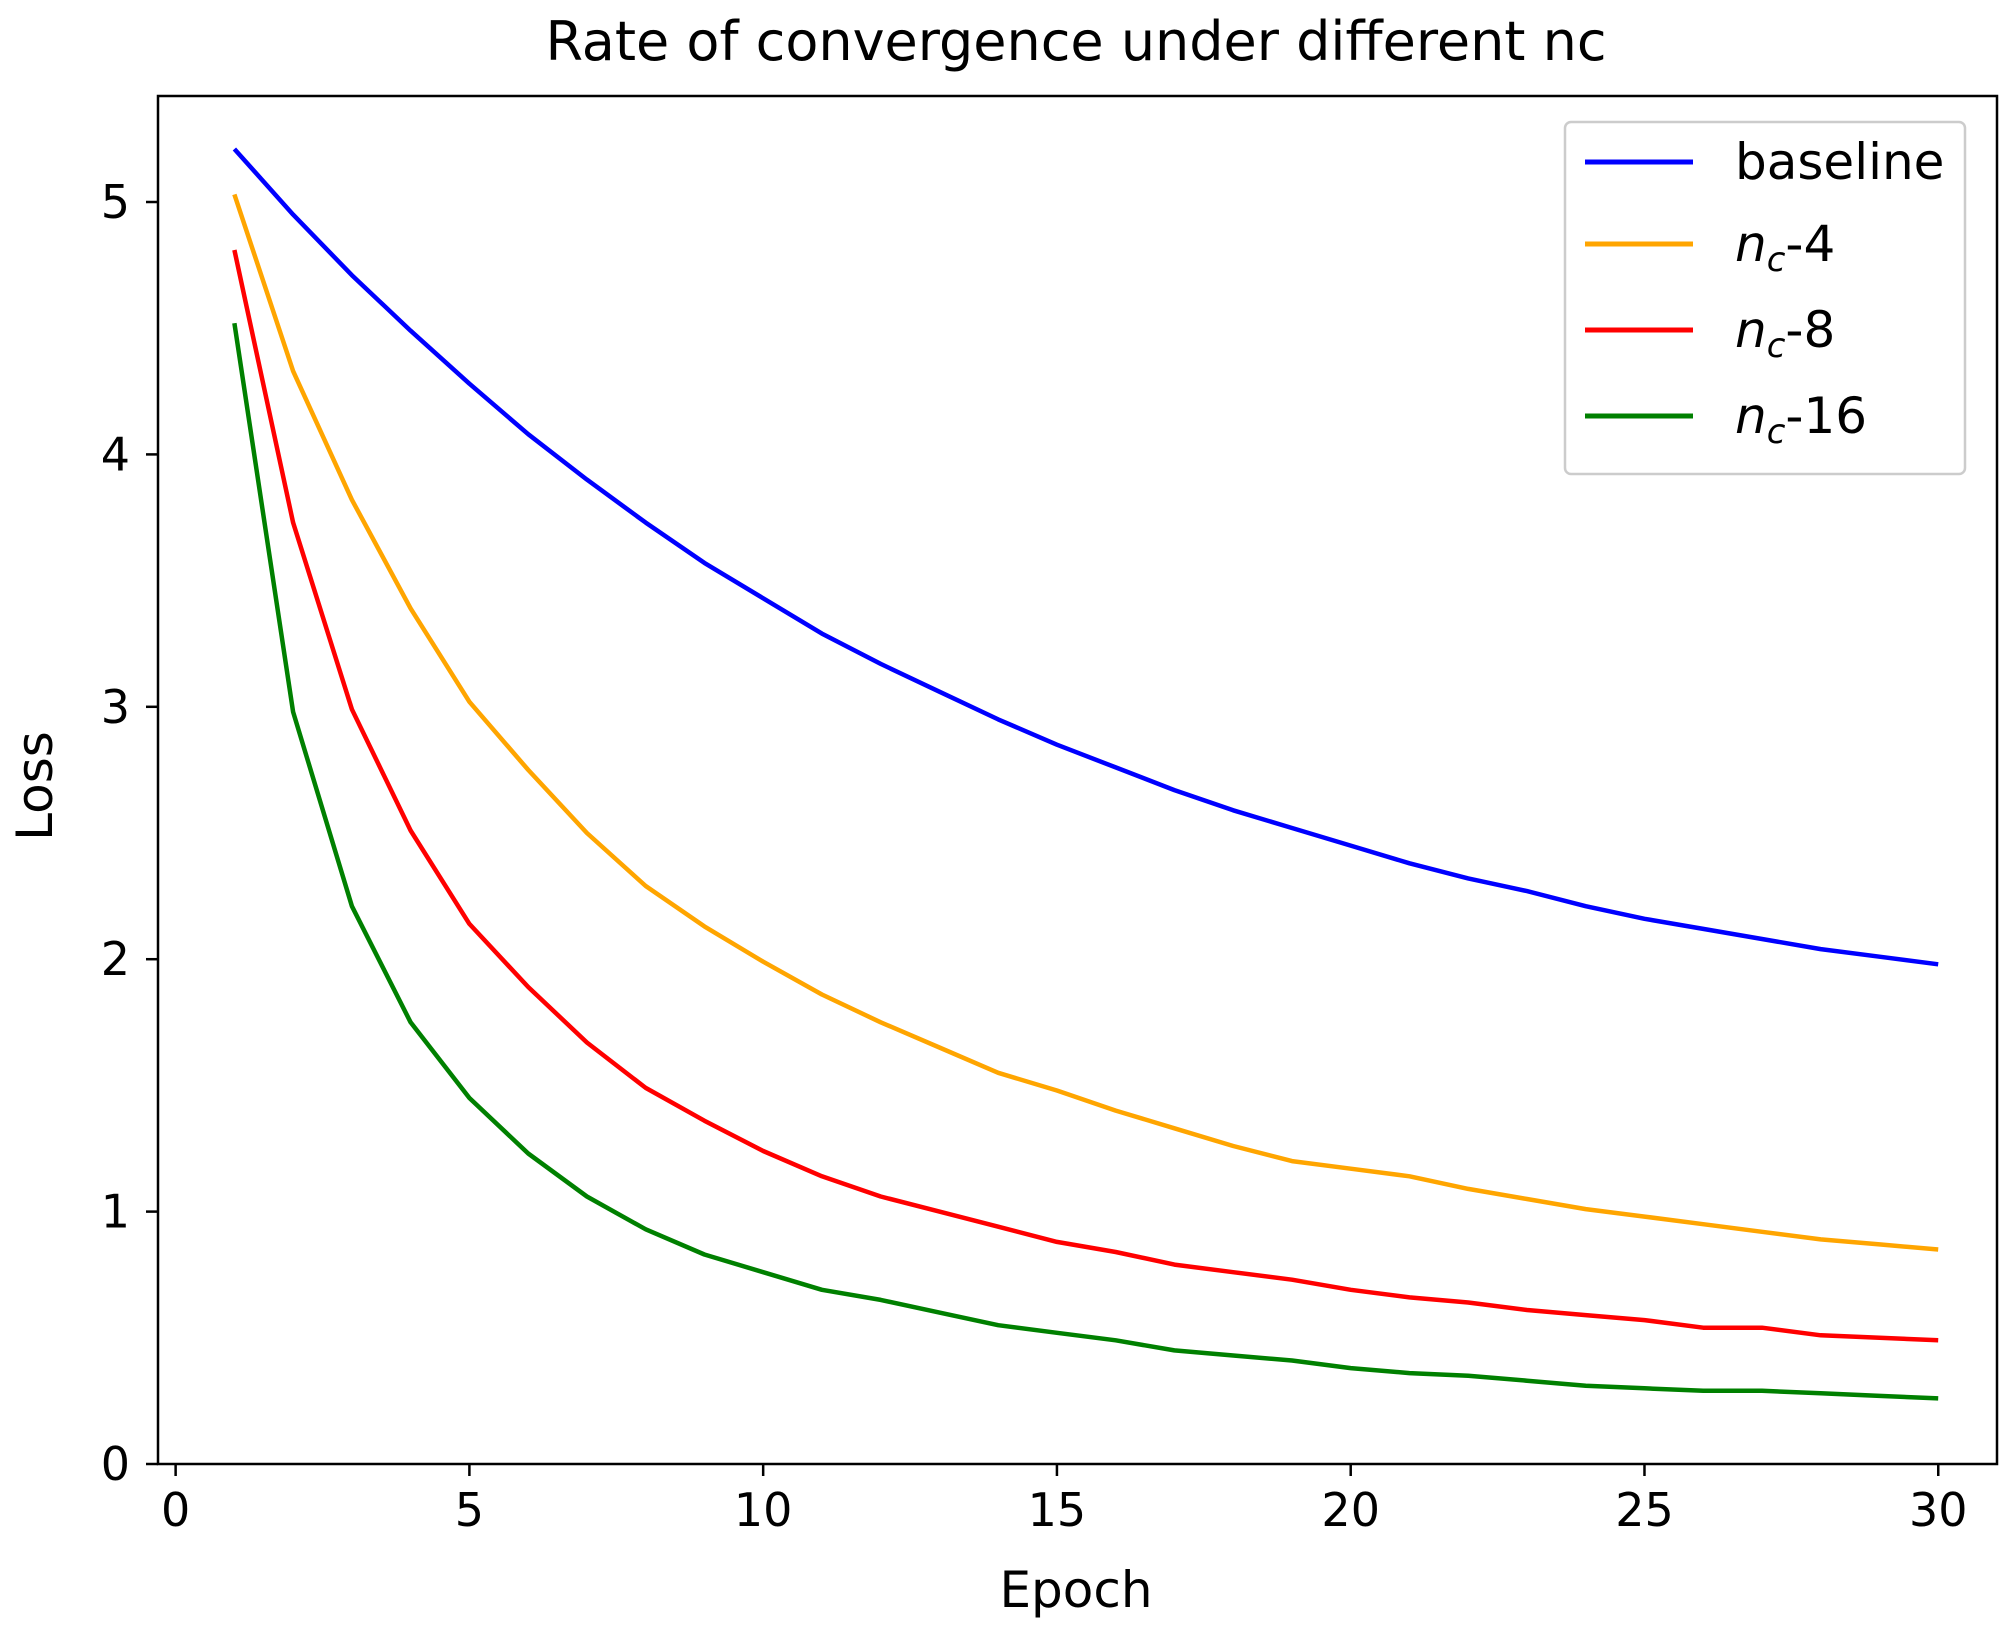  Describe the element at coordinates (1350, 1510) in the screenshot. I see `x-tick-label: 20` at that location.